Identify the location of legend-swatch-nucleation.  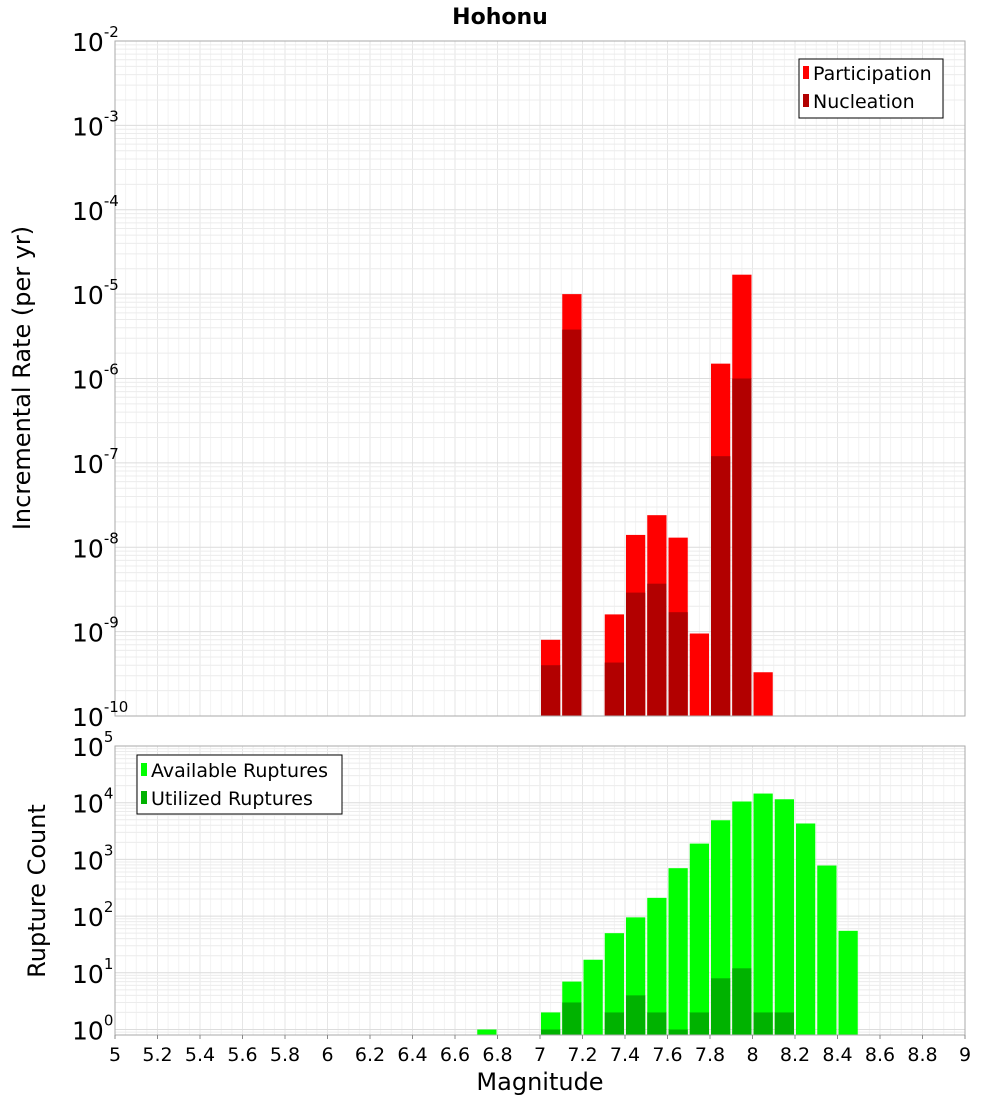
(806, 100).